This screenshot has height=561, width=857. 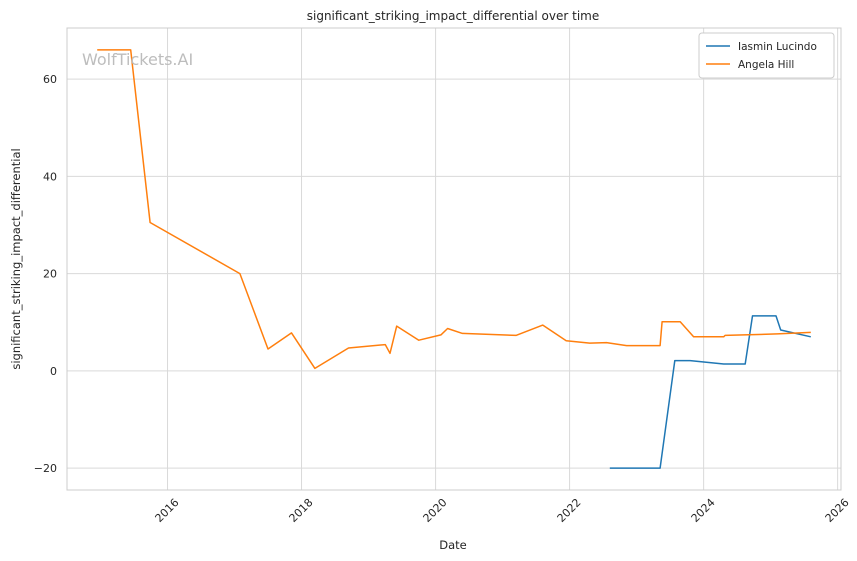 What do you see at coordinates (45, 468) in the screenshot?
I see `y-tick-label: −20` at bounding box center [45, 468].